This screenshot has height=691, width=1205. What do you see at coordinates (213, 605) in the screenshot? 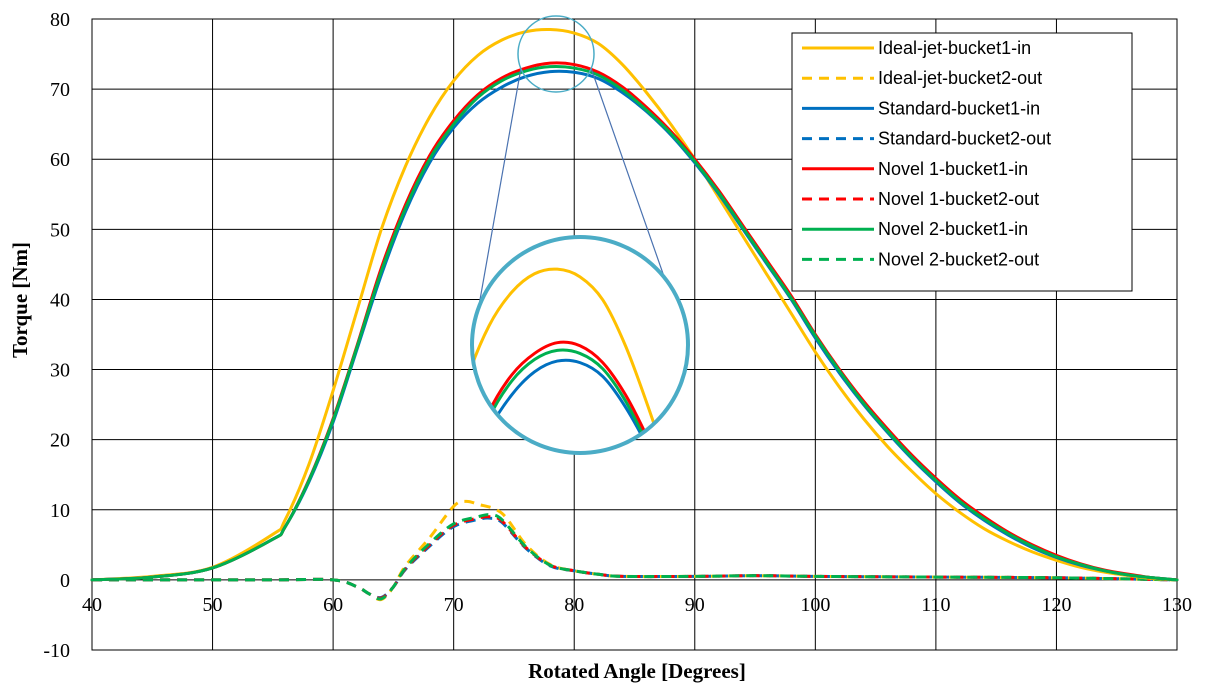
I see `x-tick-label: 50` at bounding box center [213, 605].